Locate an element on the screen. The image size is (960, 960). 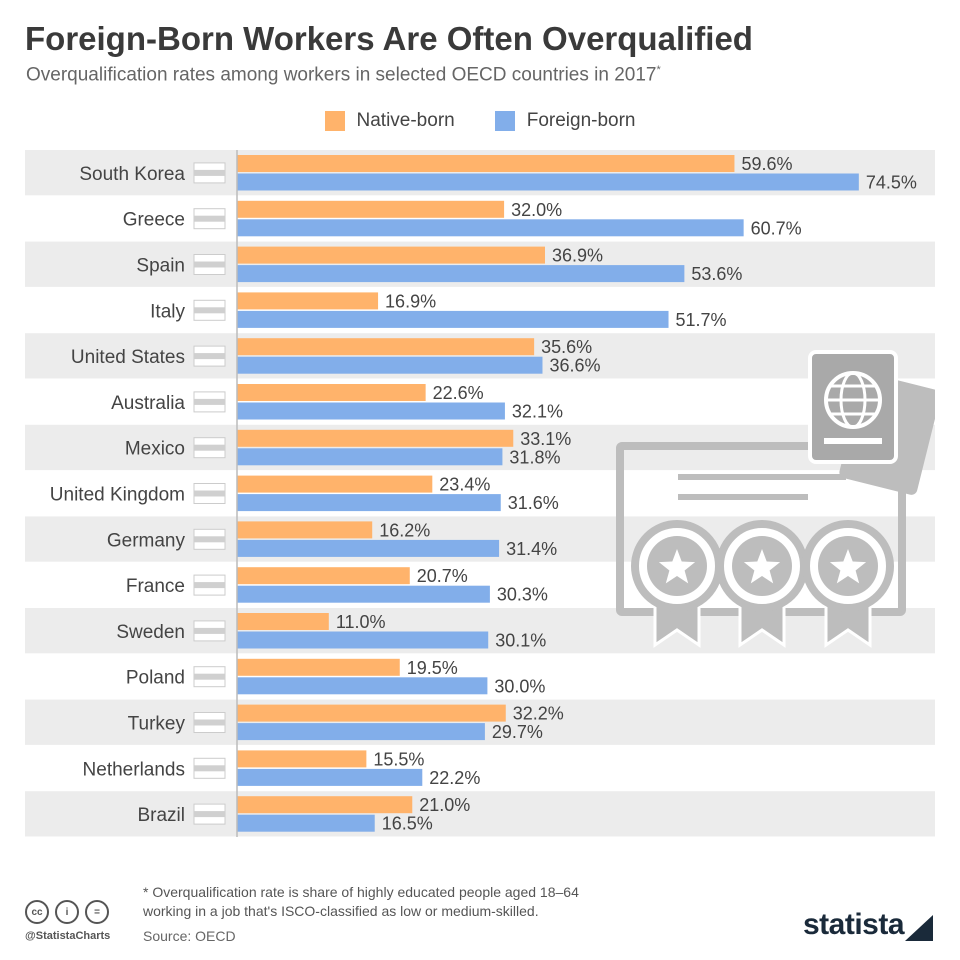
category-label: Brazil is located at coordinates (161, 815).